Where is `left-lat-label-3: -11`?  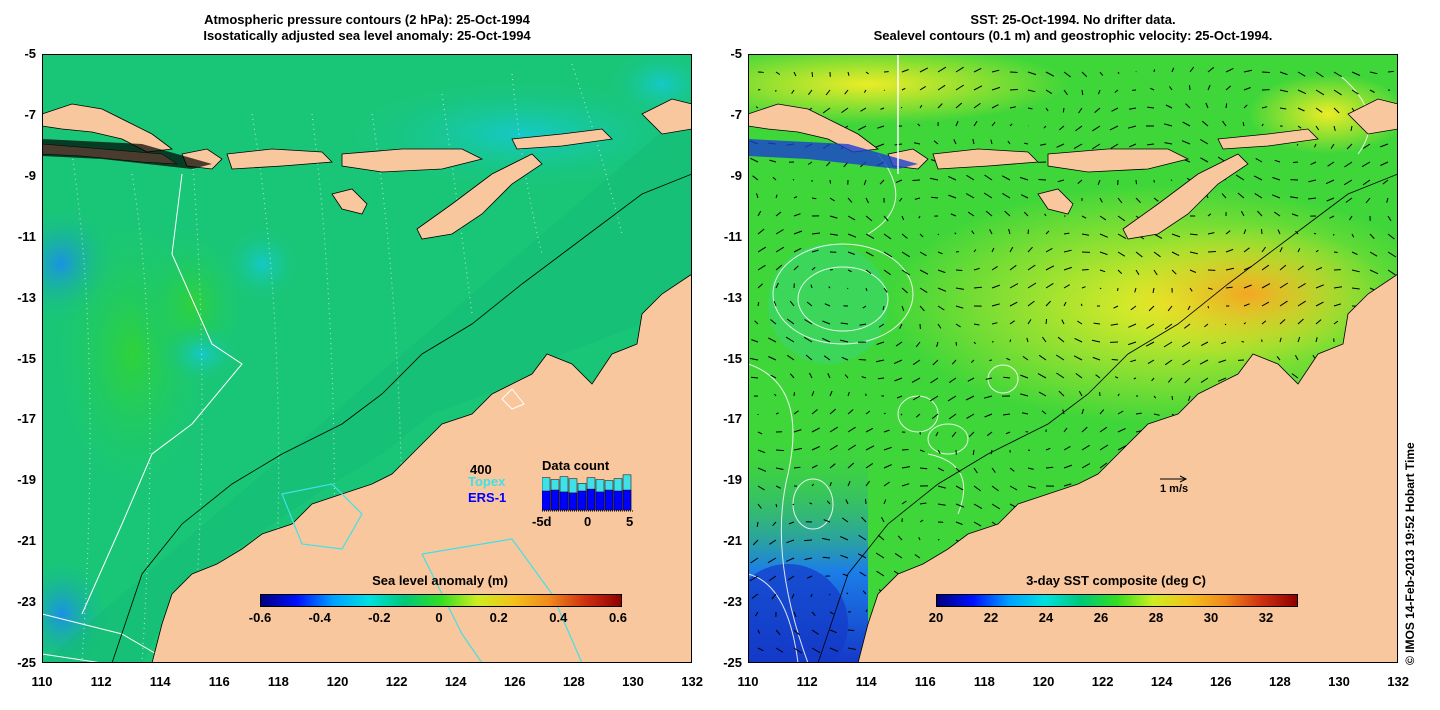 left-lat-label-3: -11 is located at coordinates (26, 236).